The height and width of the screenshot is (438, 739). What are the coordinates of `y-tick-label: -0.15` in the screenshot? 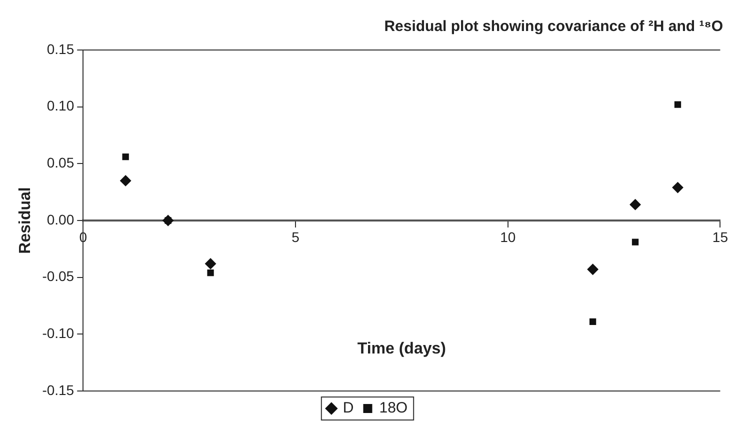 It's located at (58, 390).